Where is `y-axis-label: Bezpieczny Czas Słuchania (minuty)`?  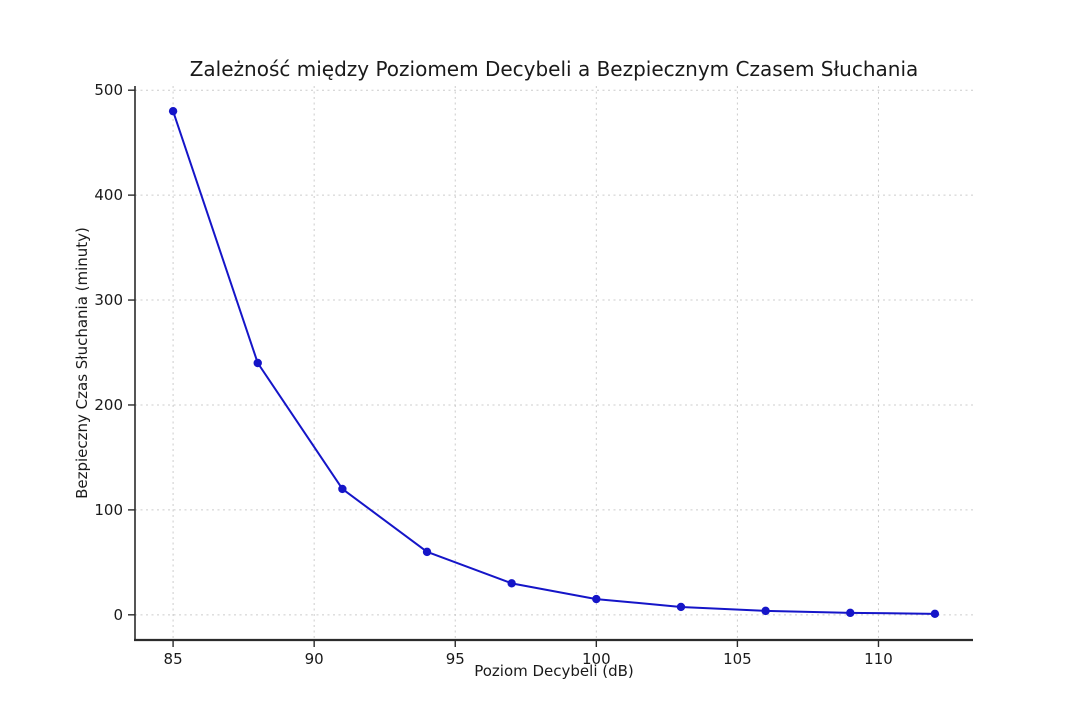 y-axis-label: Bezpieczny Czas Słuchania (minuty) is located at coordinates (82, 363).